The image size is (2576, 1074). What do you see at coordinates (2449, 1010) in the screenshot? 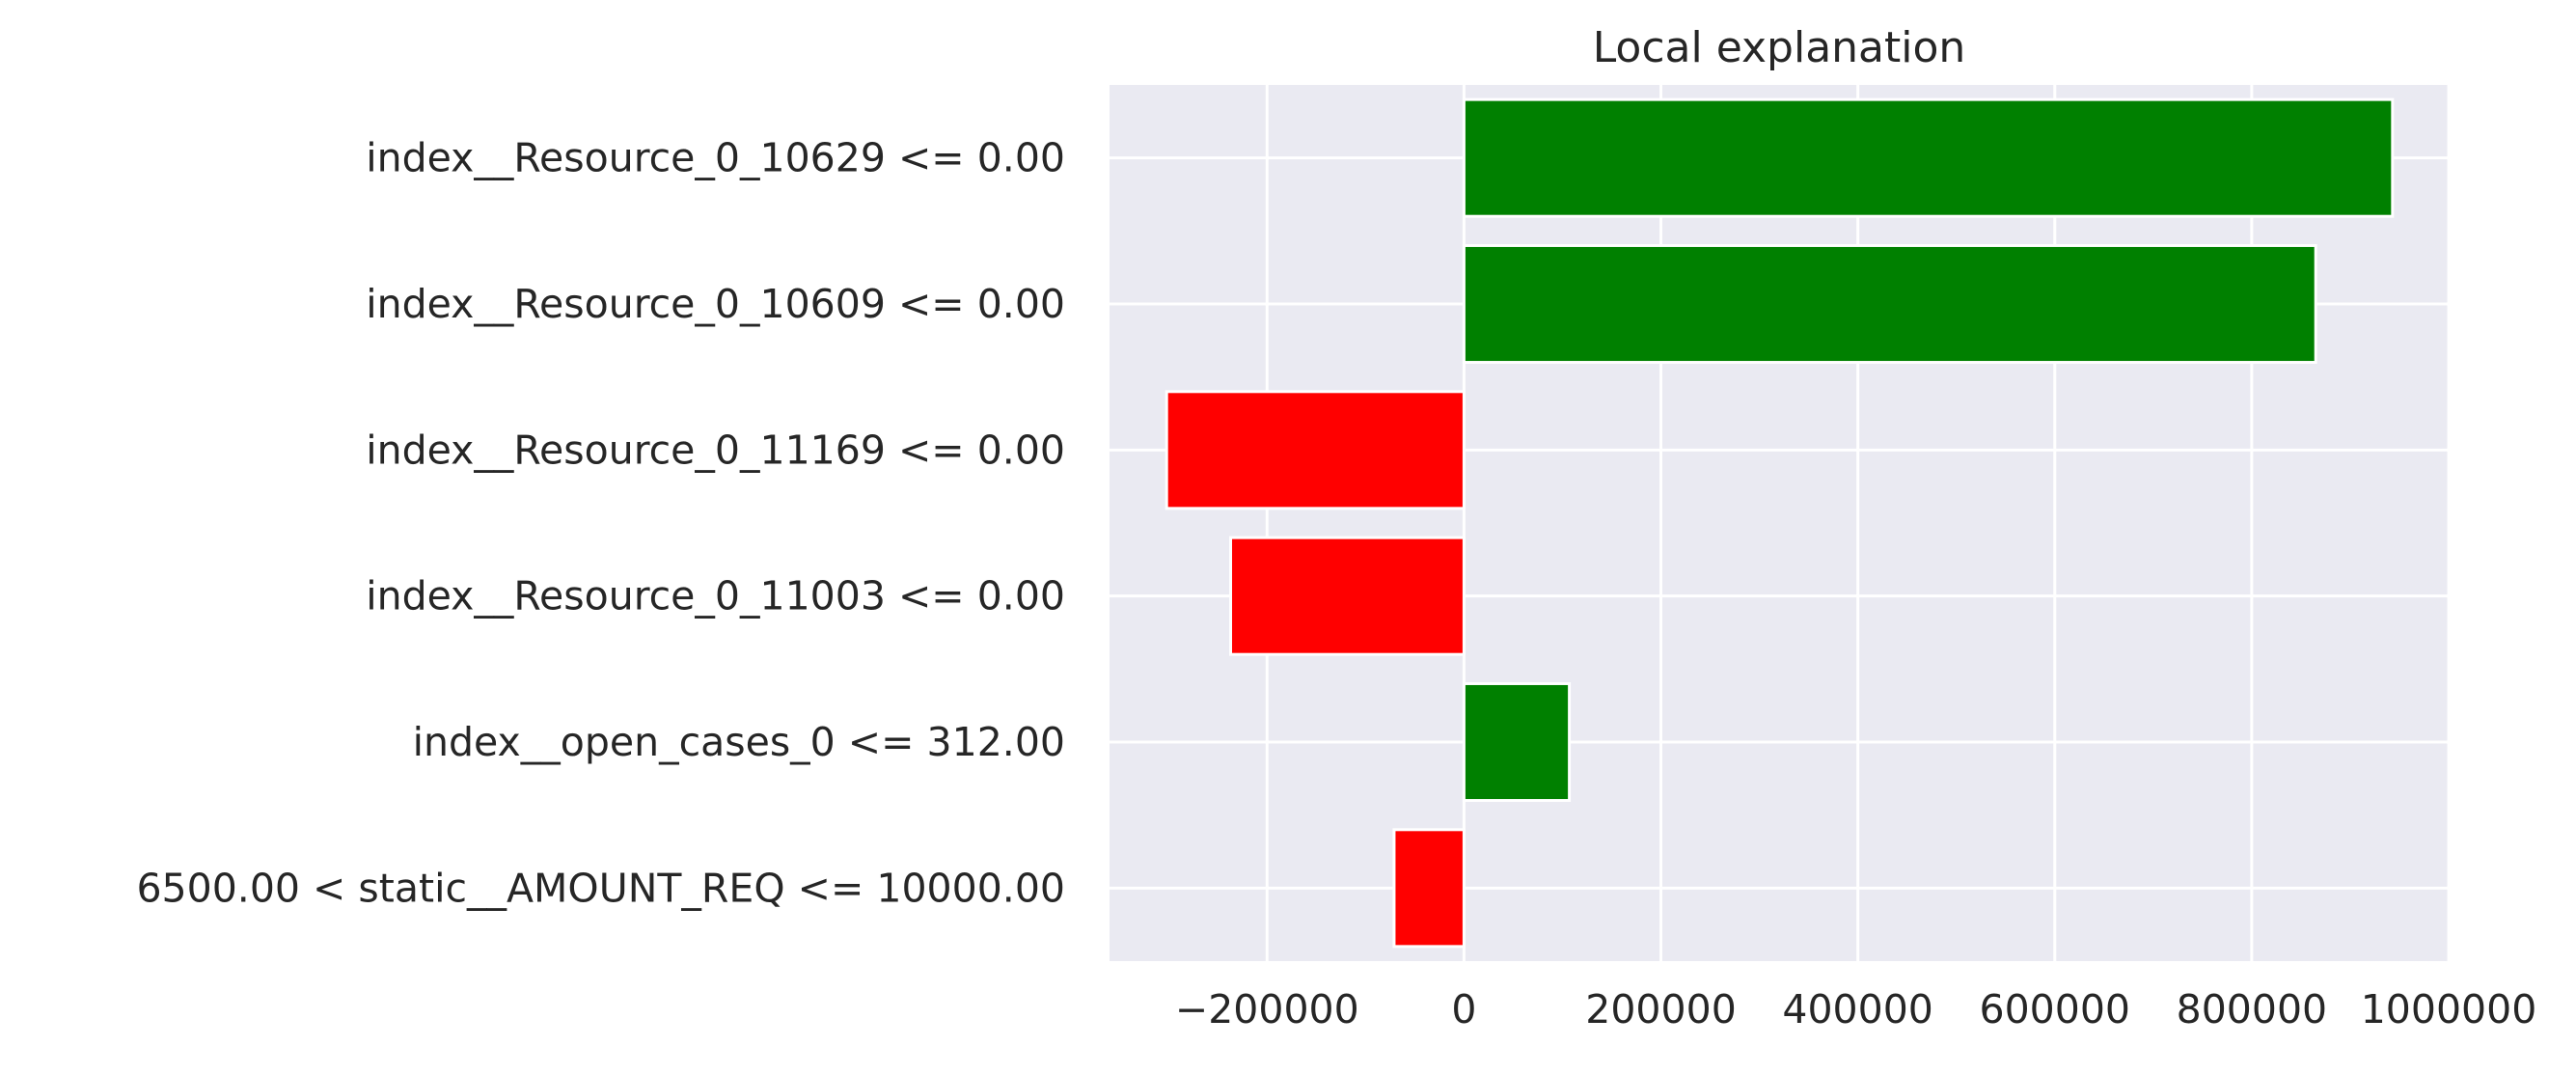
I see `x-tick-label: 1000000` at bounding box center [2449, 1010].